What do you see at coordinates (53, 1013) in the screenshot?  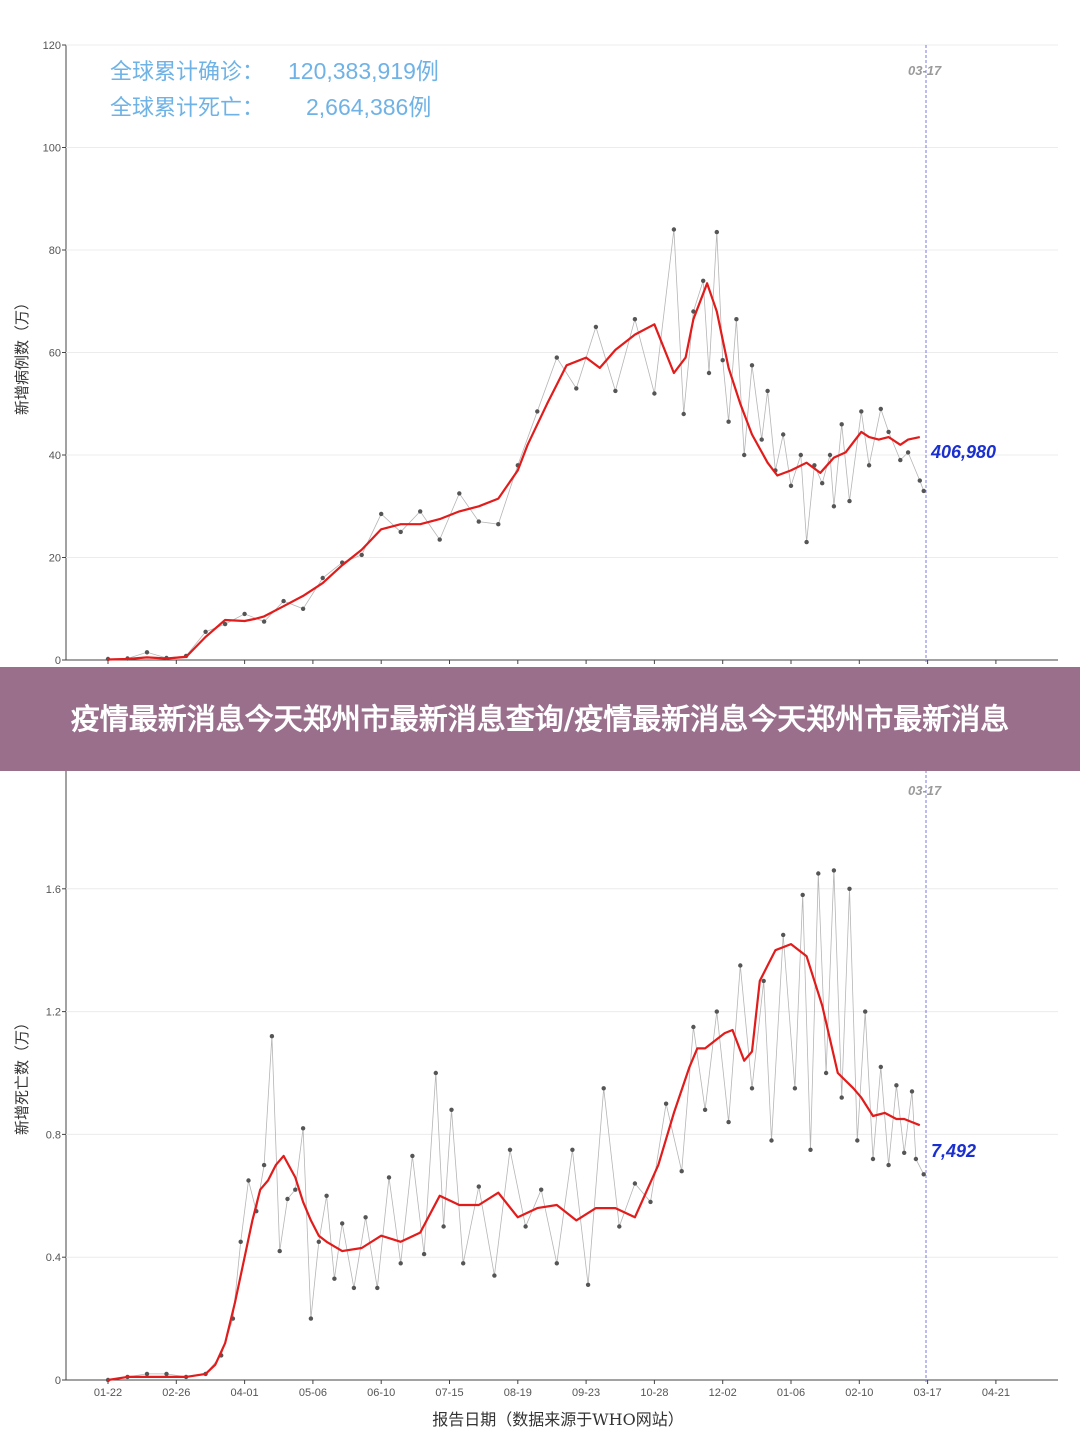 I see `y-tick-label: 1.2` at bounding box center [53, 1013].